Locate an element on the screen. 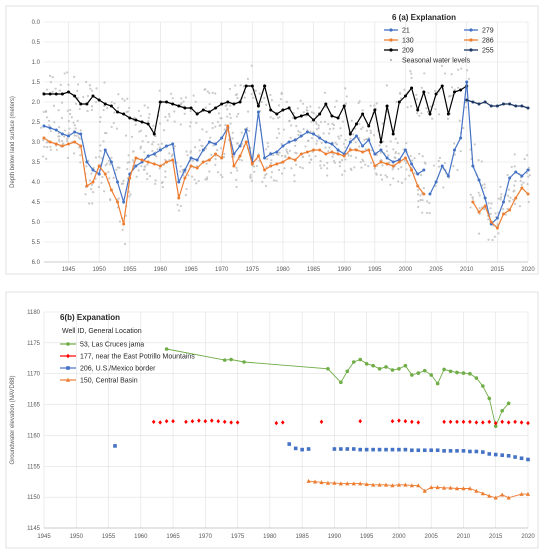 This screenshot has width=544, height=550. legend-label: 150, Central Basin is located at coordinates (109, 381).